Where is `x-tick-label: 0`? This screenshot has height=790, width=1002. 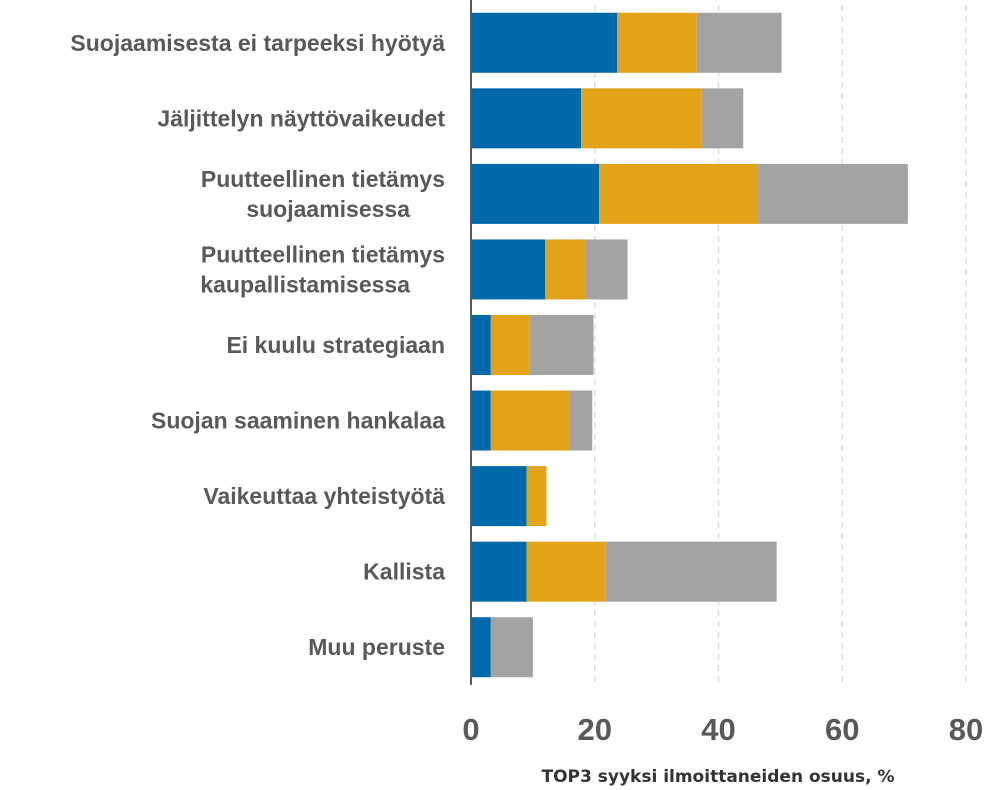
x-tick-label: 0 is located at coordinates (470, 729).